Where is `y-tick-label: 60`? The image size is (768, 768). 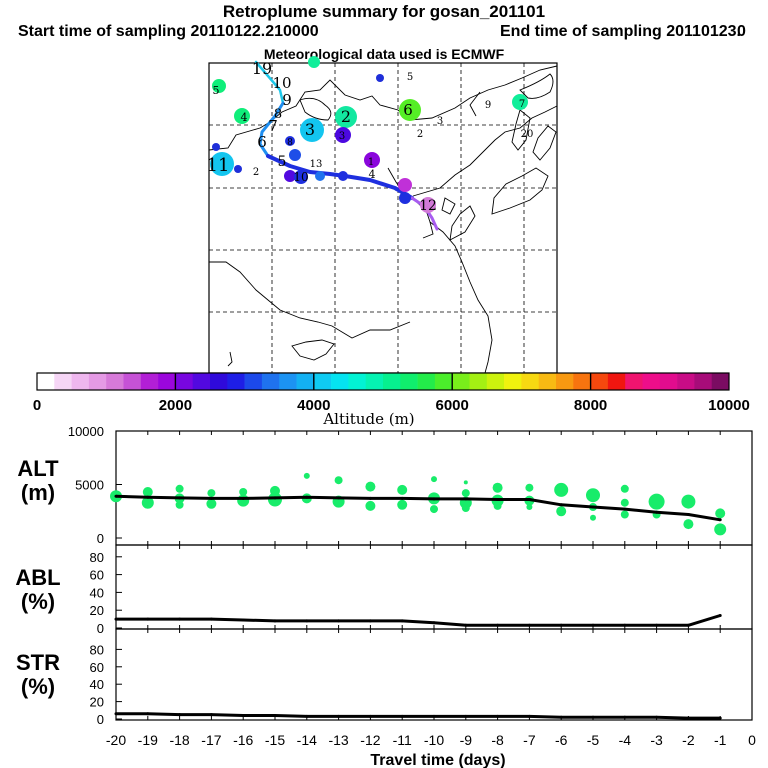
y-tick-label: 60 is located at coordinates (97, 575).